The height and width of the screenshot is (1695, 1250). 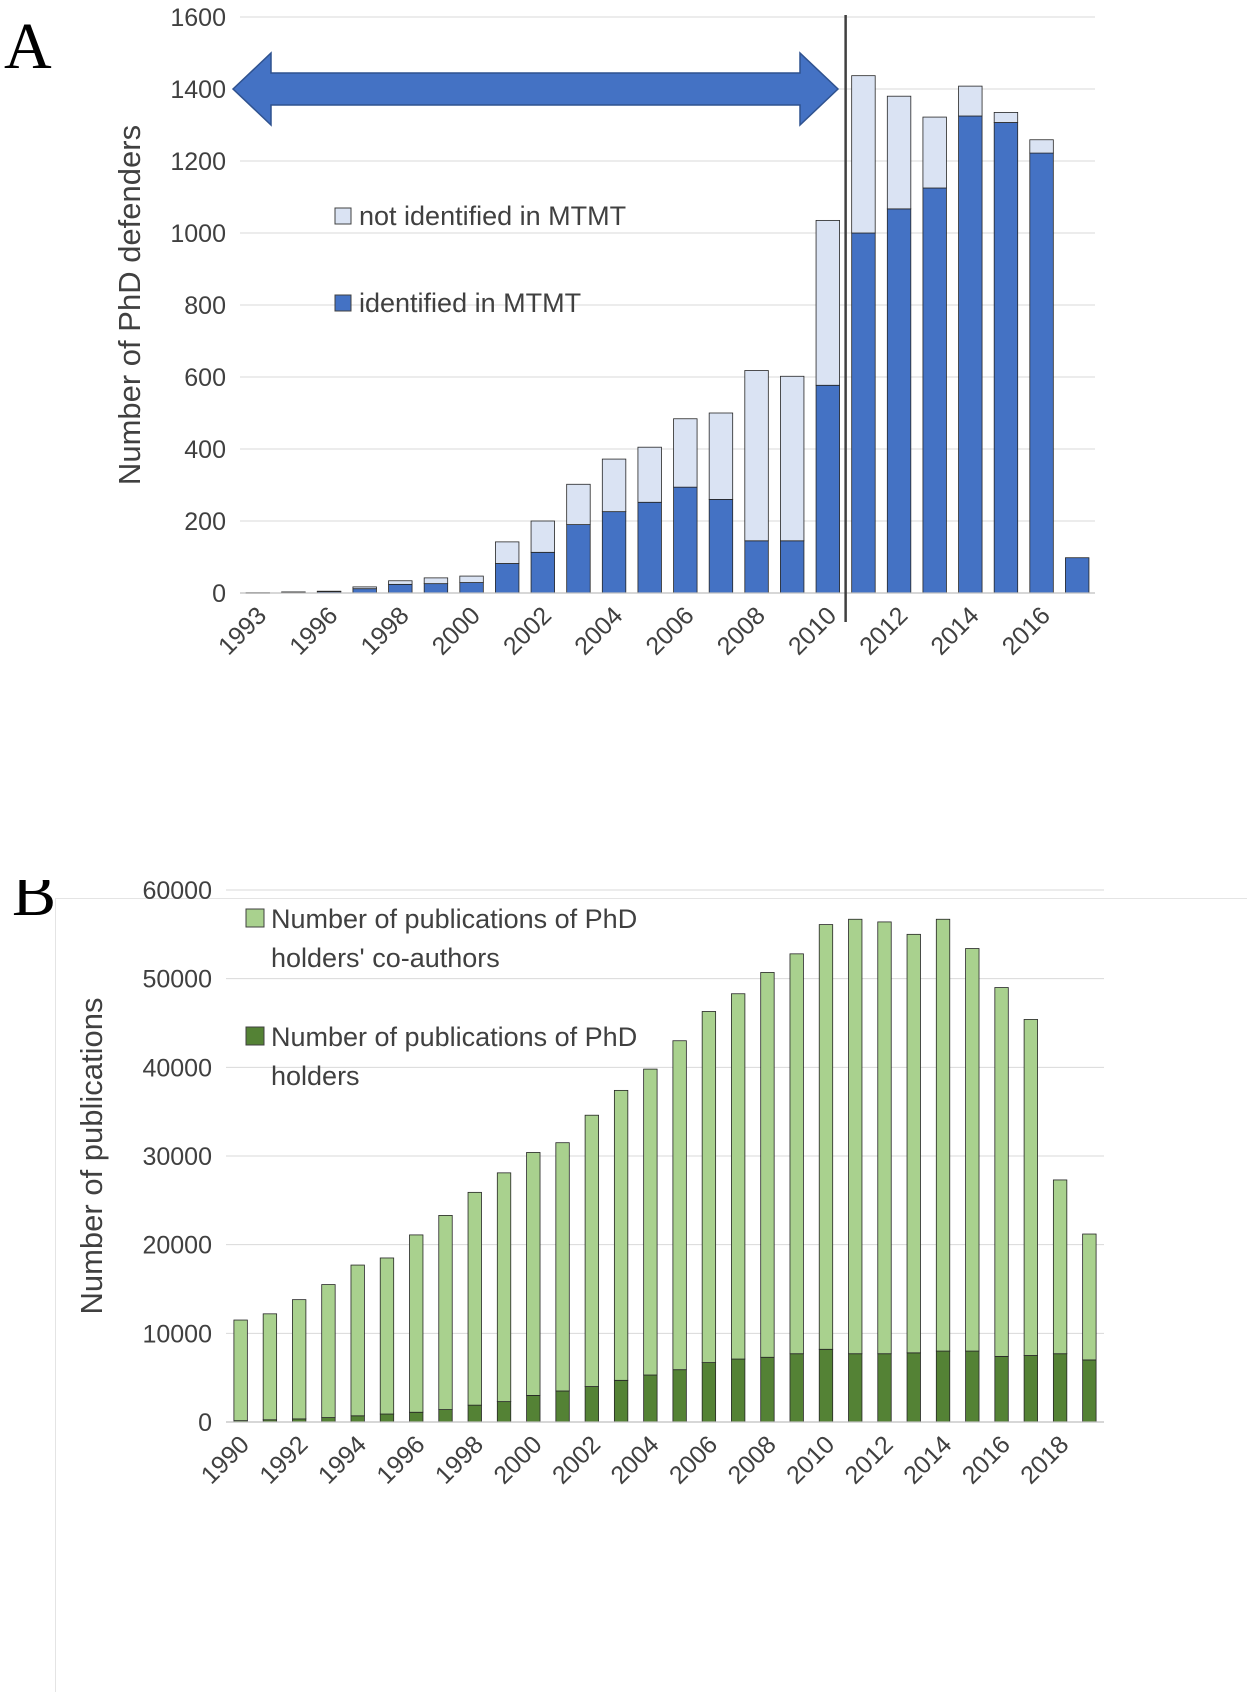 What do you see at coordinates (869, 1459) in the screenshot?
I see `chart-b-x-tick-2012: 2012` at bounding box center [869, 1459].